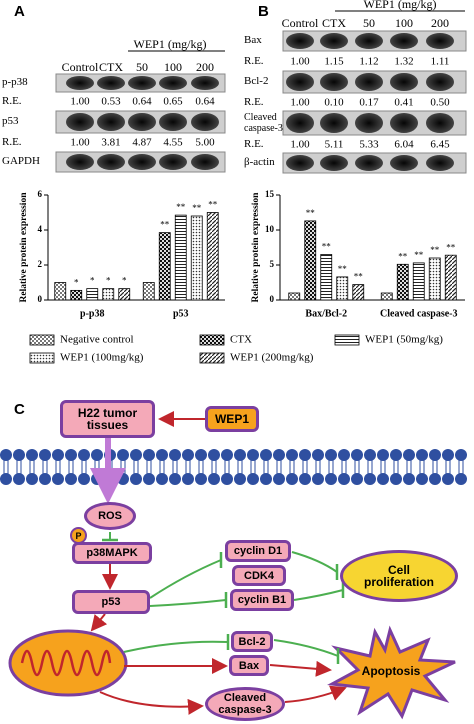  Describe the element at coordinates (24, 247) in the screenshot. I see `y-axis-label: Relative protein expression` at that location.